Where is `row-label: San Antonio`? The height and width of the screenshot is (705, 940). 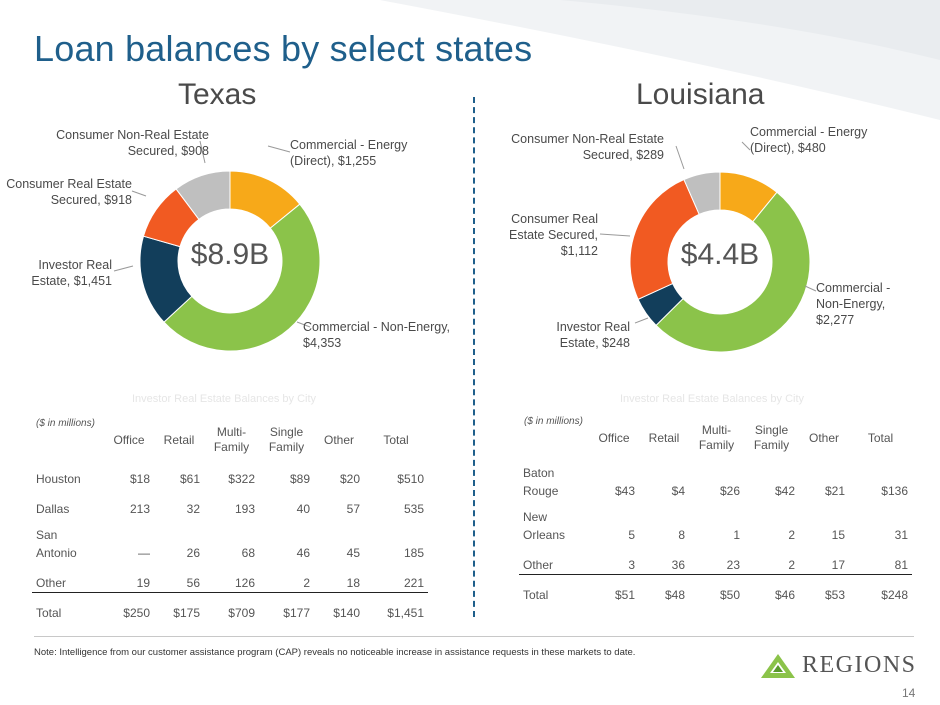 row-label: San Antonio is located at coordinates (56, 544).